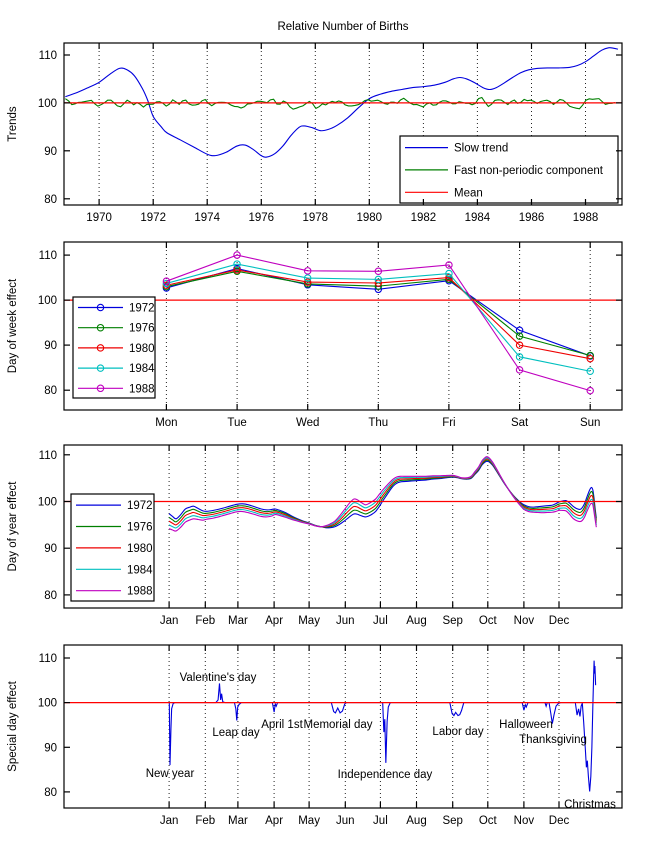 The image size is (656, 856). Describe the element at coordinates (524, 621) in the screenshot. I see `xtick-label-Nov: Nov` at that location.